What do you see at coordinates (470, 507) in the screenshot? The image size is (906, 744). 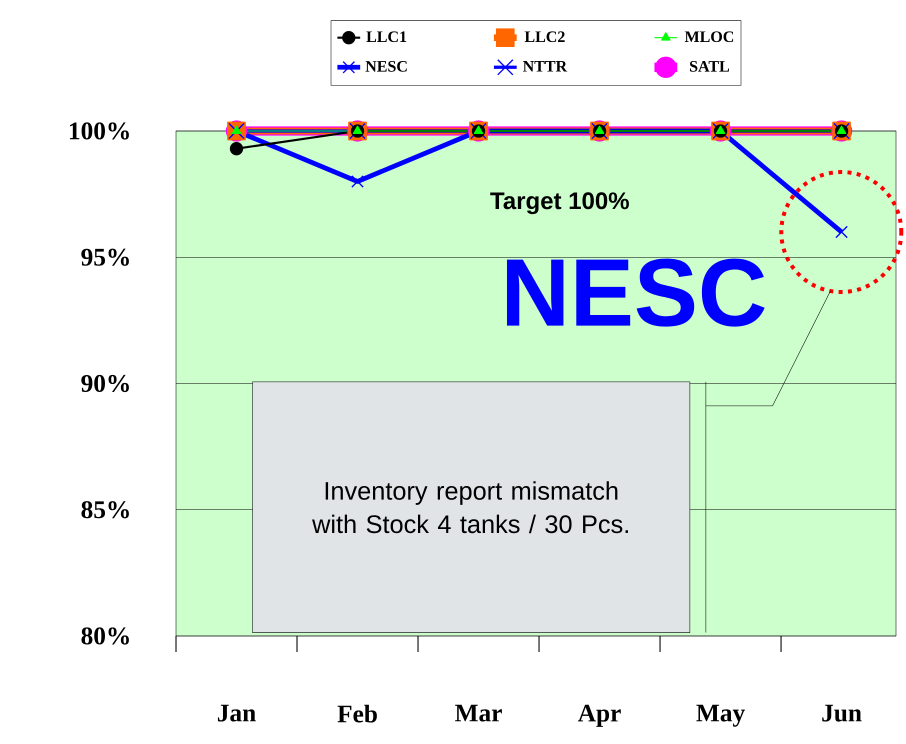 I see `annotation: Inventory report mismatch with Stock 4 tanks / 30 Pcs.` at bounding box center [470, 507].